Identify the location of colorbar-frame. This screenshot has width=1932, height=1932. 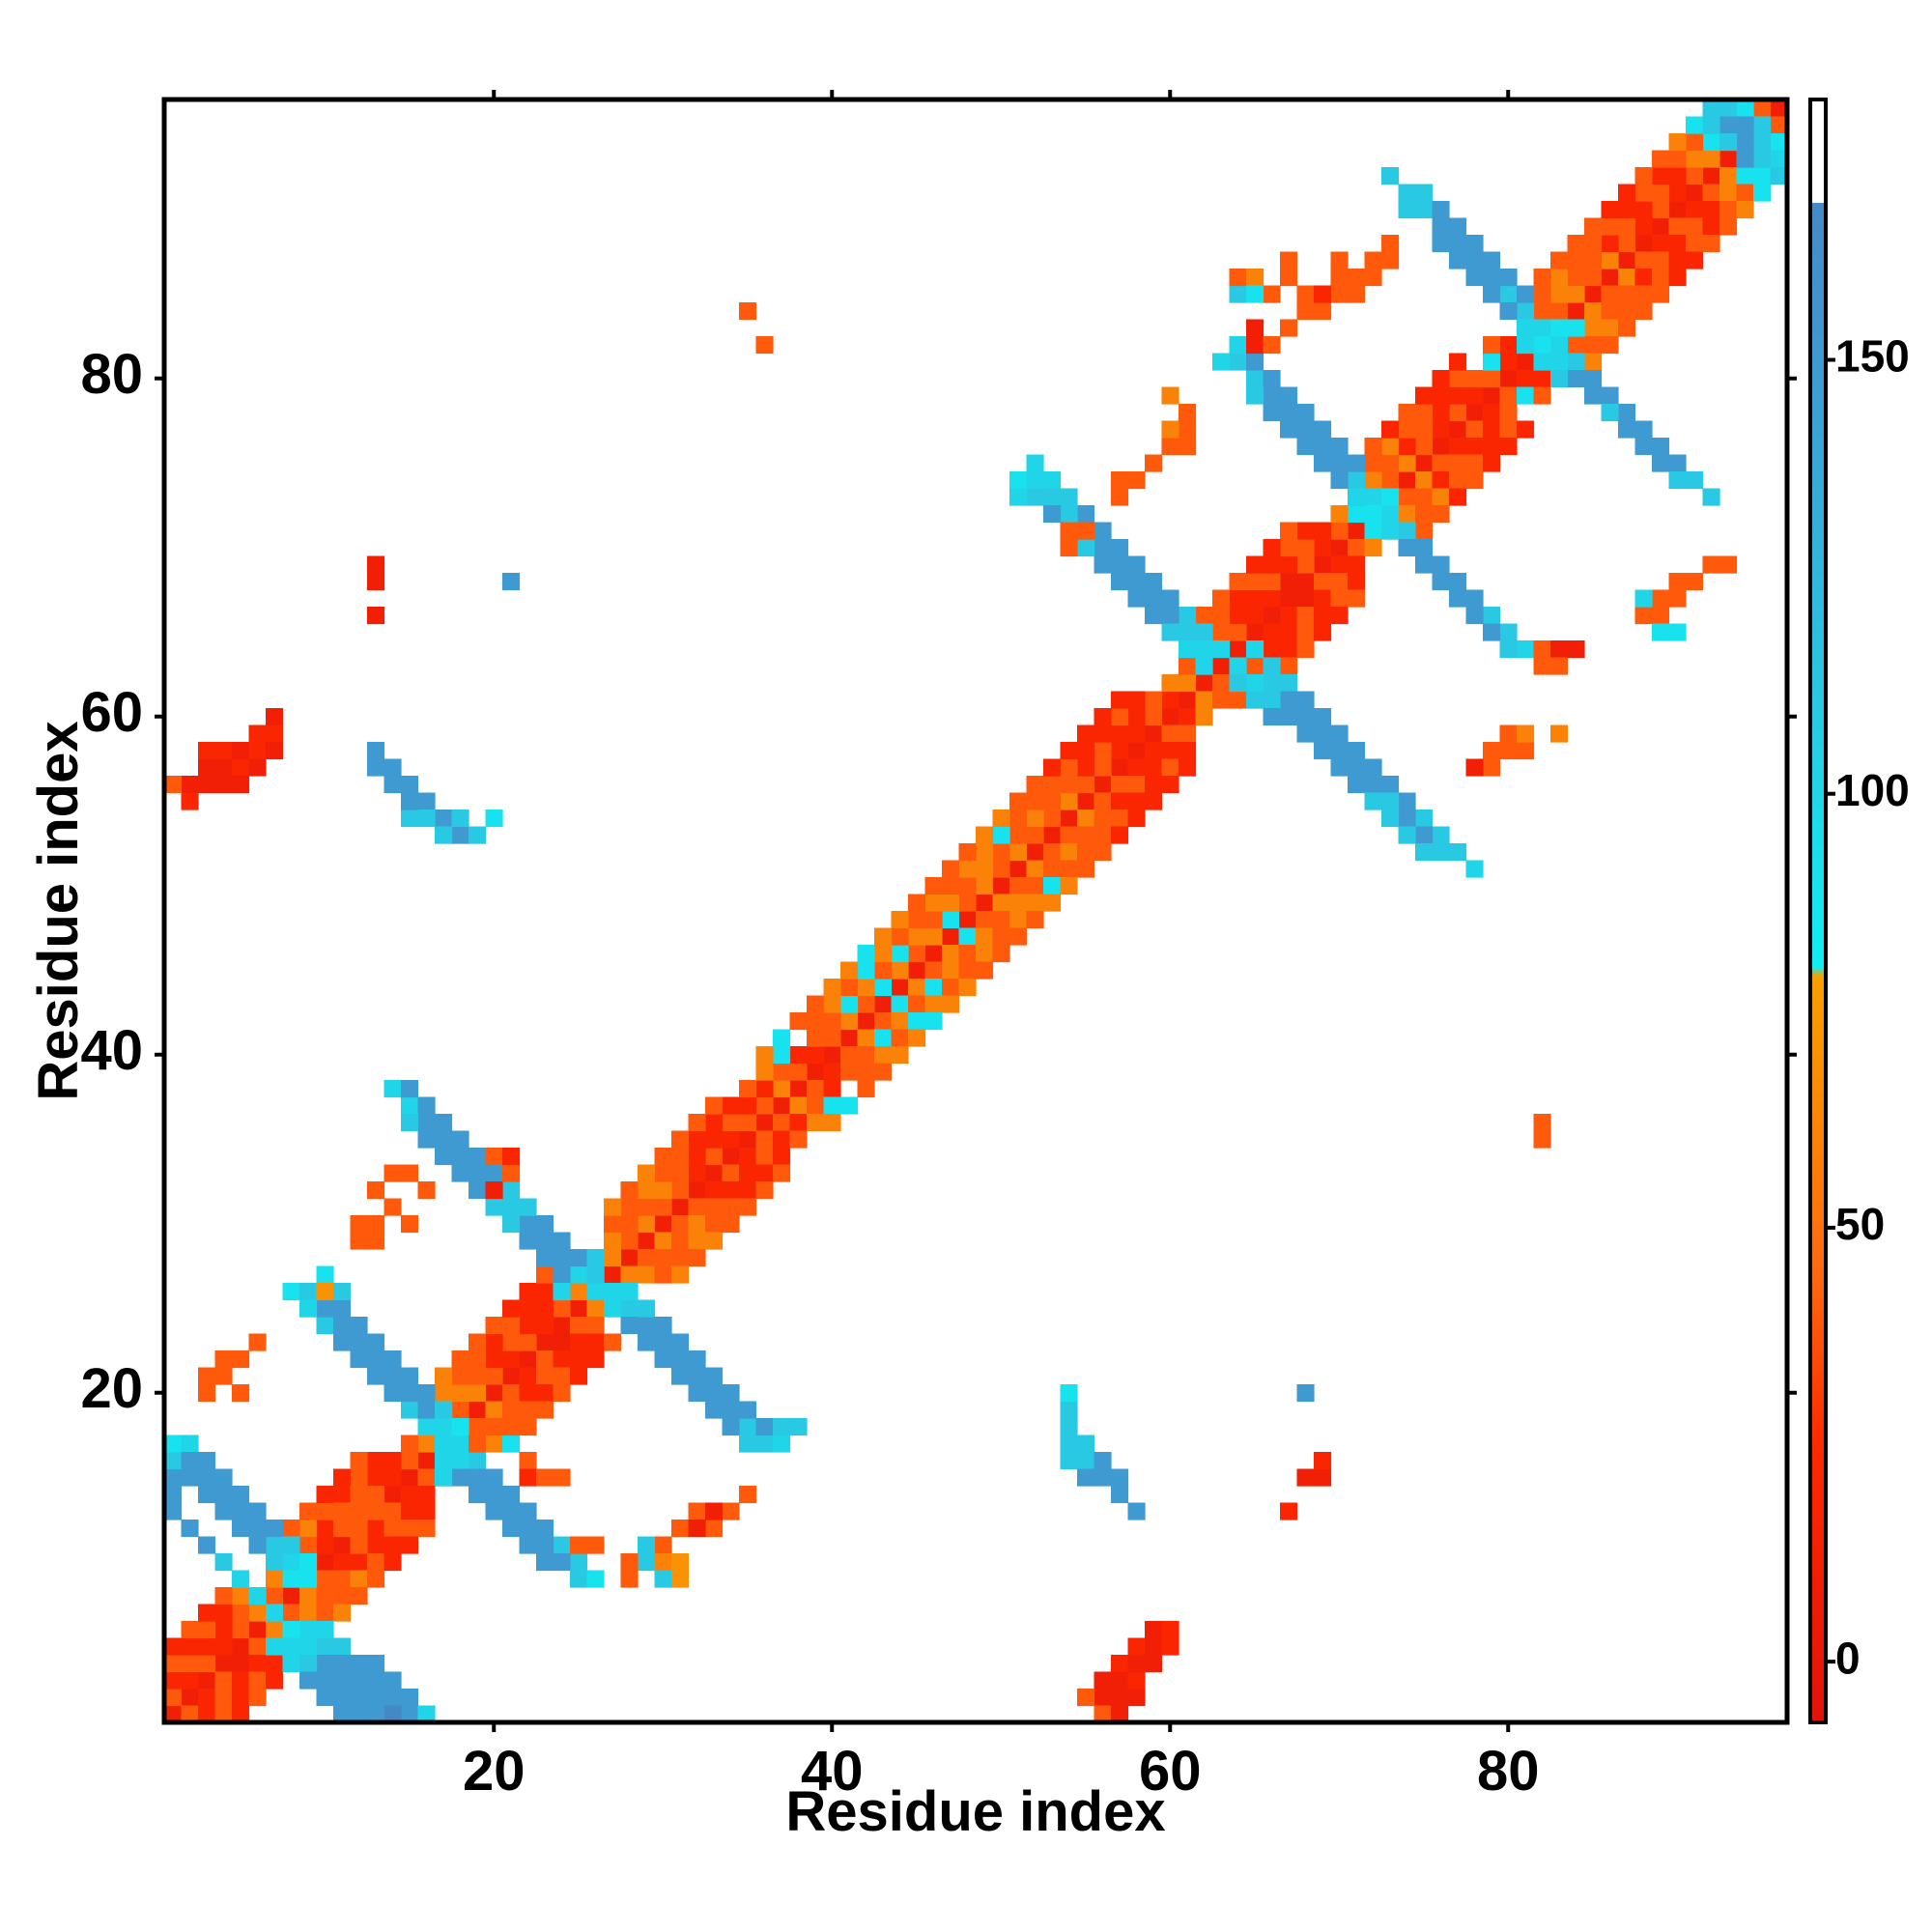
(1818, 911).